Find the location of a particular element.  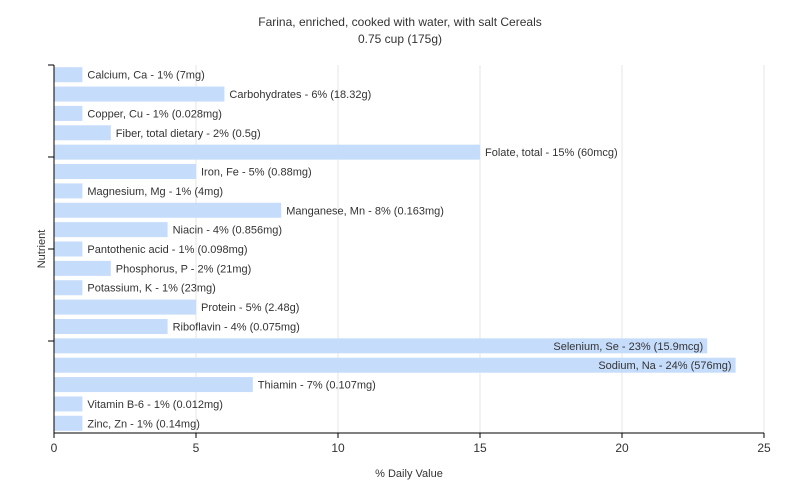

bar-label-2: Copper, Cu - 1% (0.028mg) is located at coordinates (154, 114).